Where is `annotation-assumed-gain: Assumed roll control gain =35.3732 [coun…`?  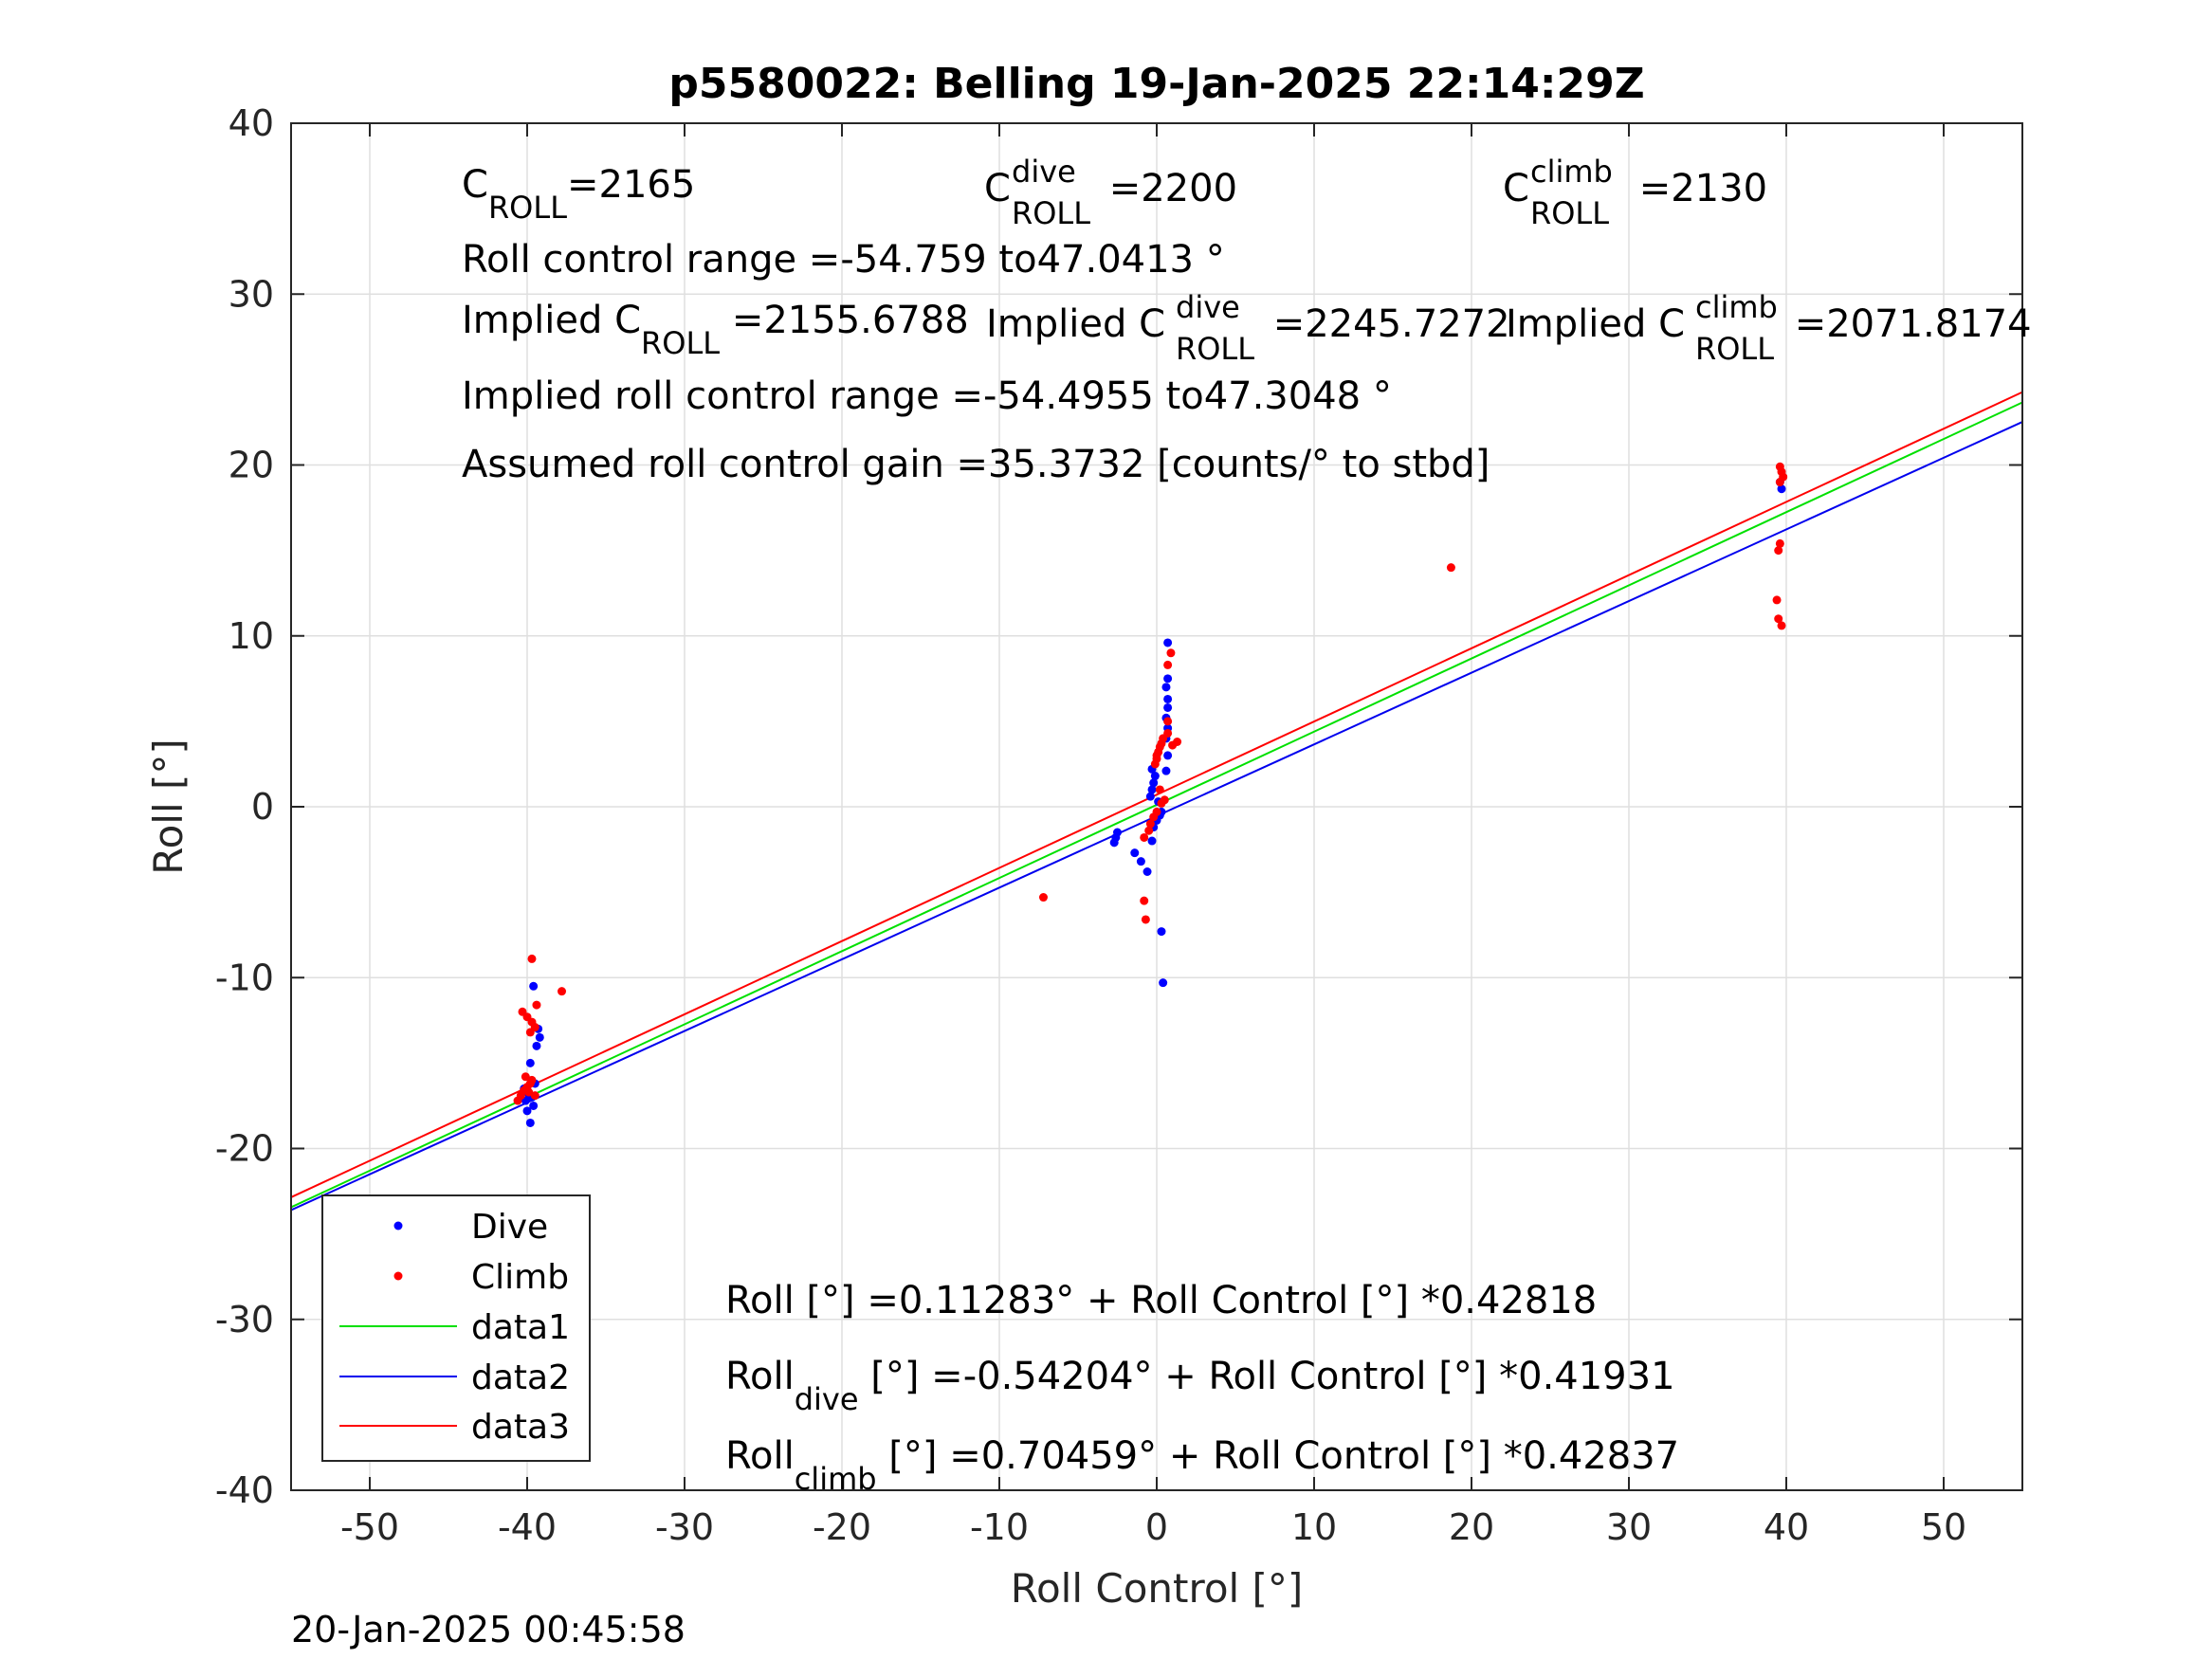
annotation-assumed-gain: Assumed roll control gain =35.3732 [coun… is located at coordinates (976, 464).